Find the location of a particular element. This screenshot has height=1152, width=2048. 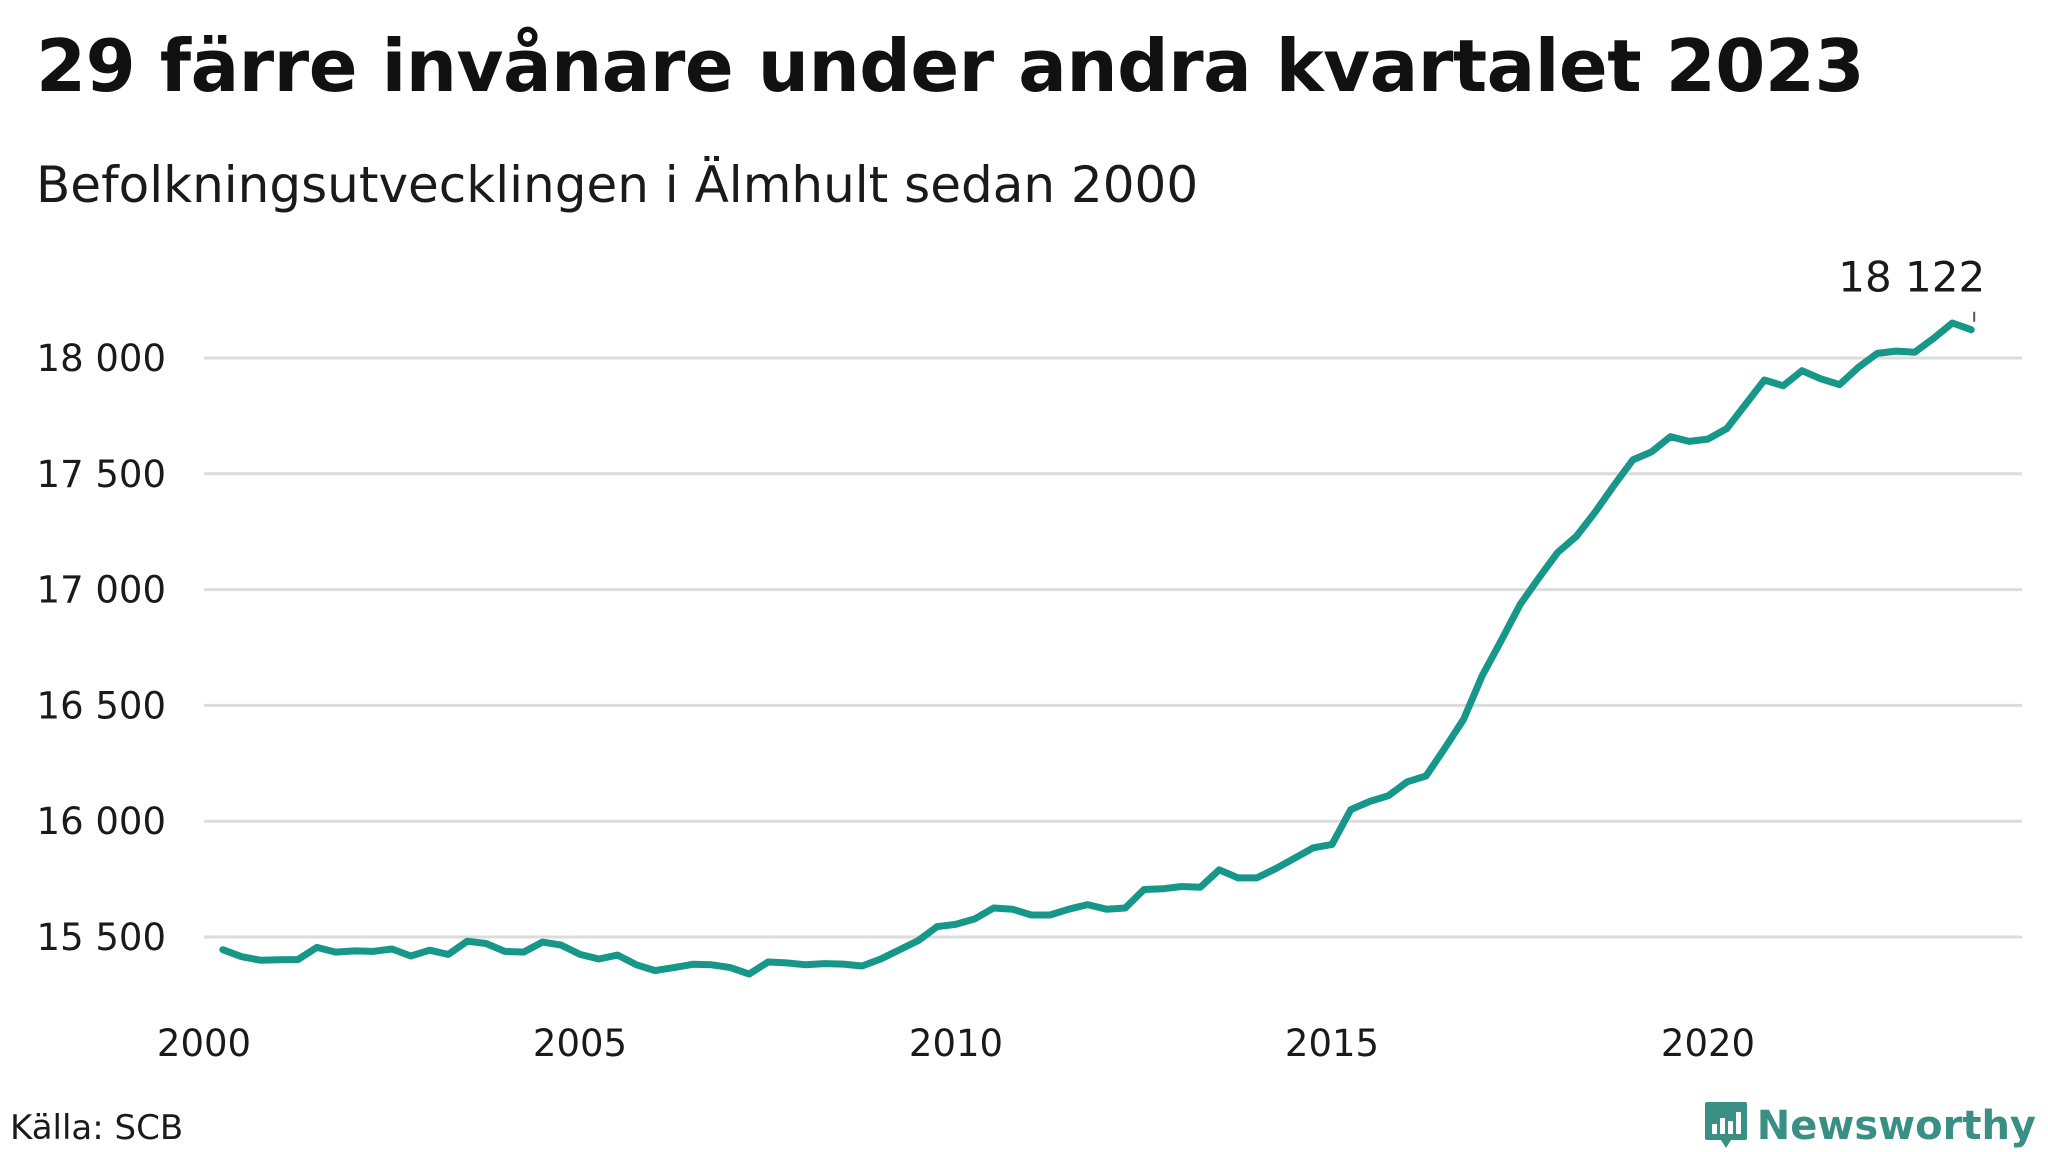

brand-logo: Newsworthy is located at coordinates (1869, 1126).